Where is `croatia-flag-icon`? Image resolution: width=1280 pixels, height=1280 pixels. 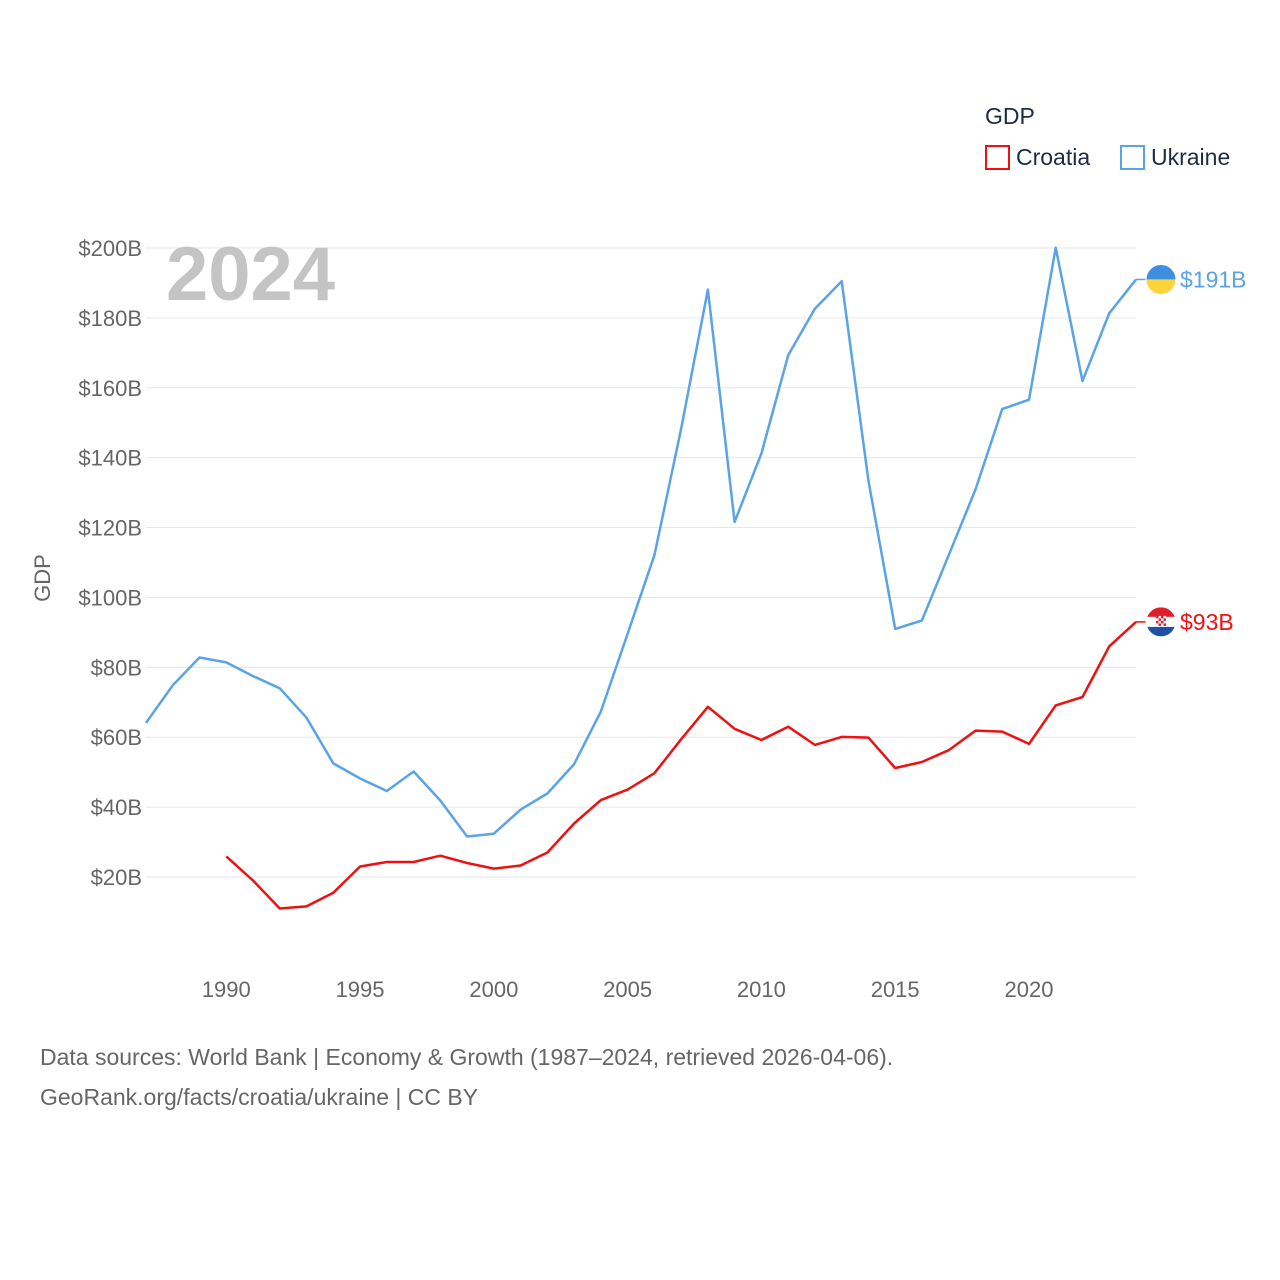 croatia-flag-icon is located at coordinates (1161, 622).